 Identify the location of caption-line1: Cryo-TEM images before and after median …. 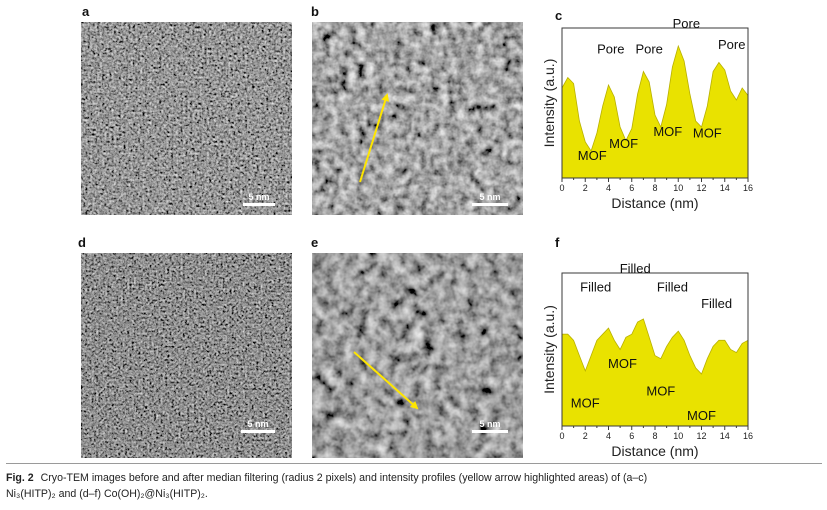
(344, 478).